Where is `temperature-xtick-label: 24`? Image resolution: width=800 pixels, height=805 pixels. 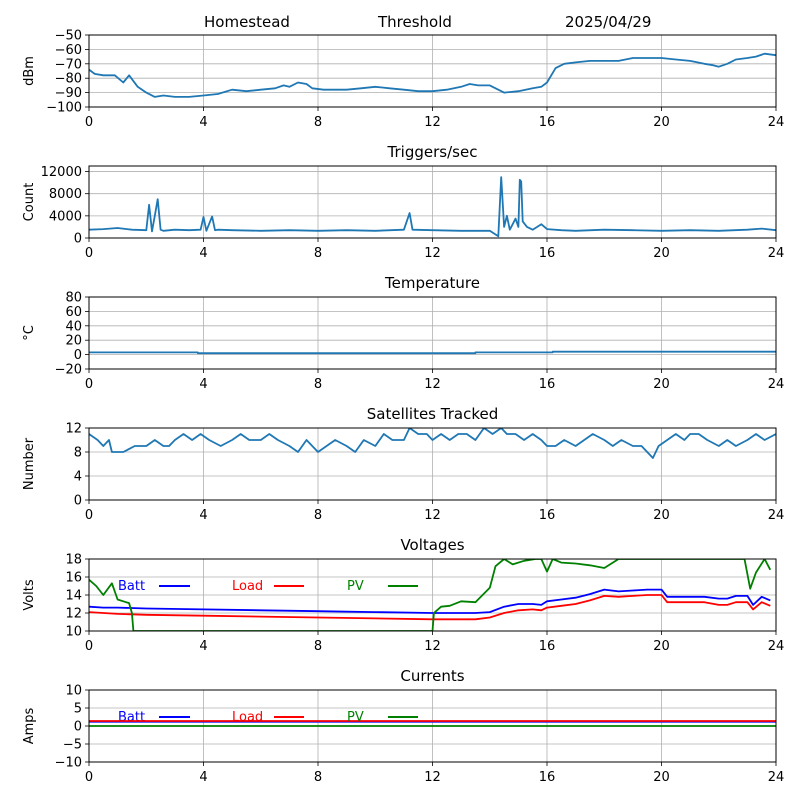 temperature-xtick-label: 24 is located at coordinates (776, 384).